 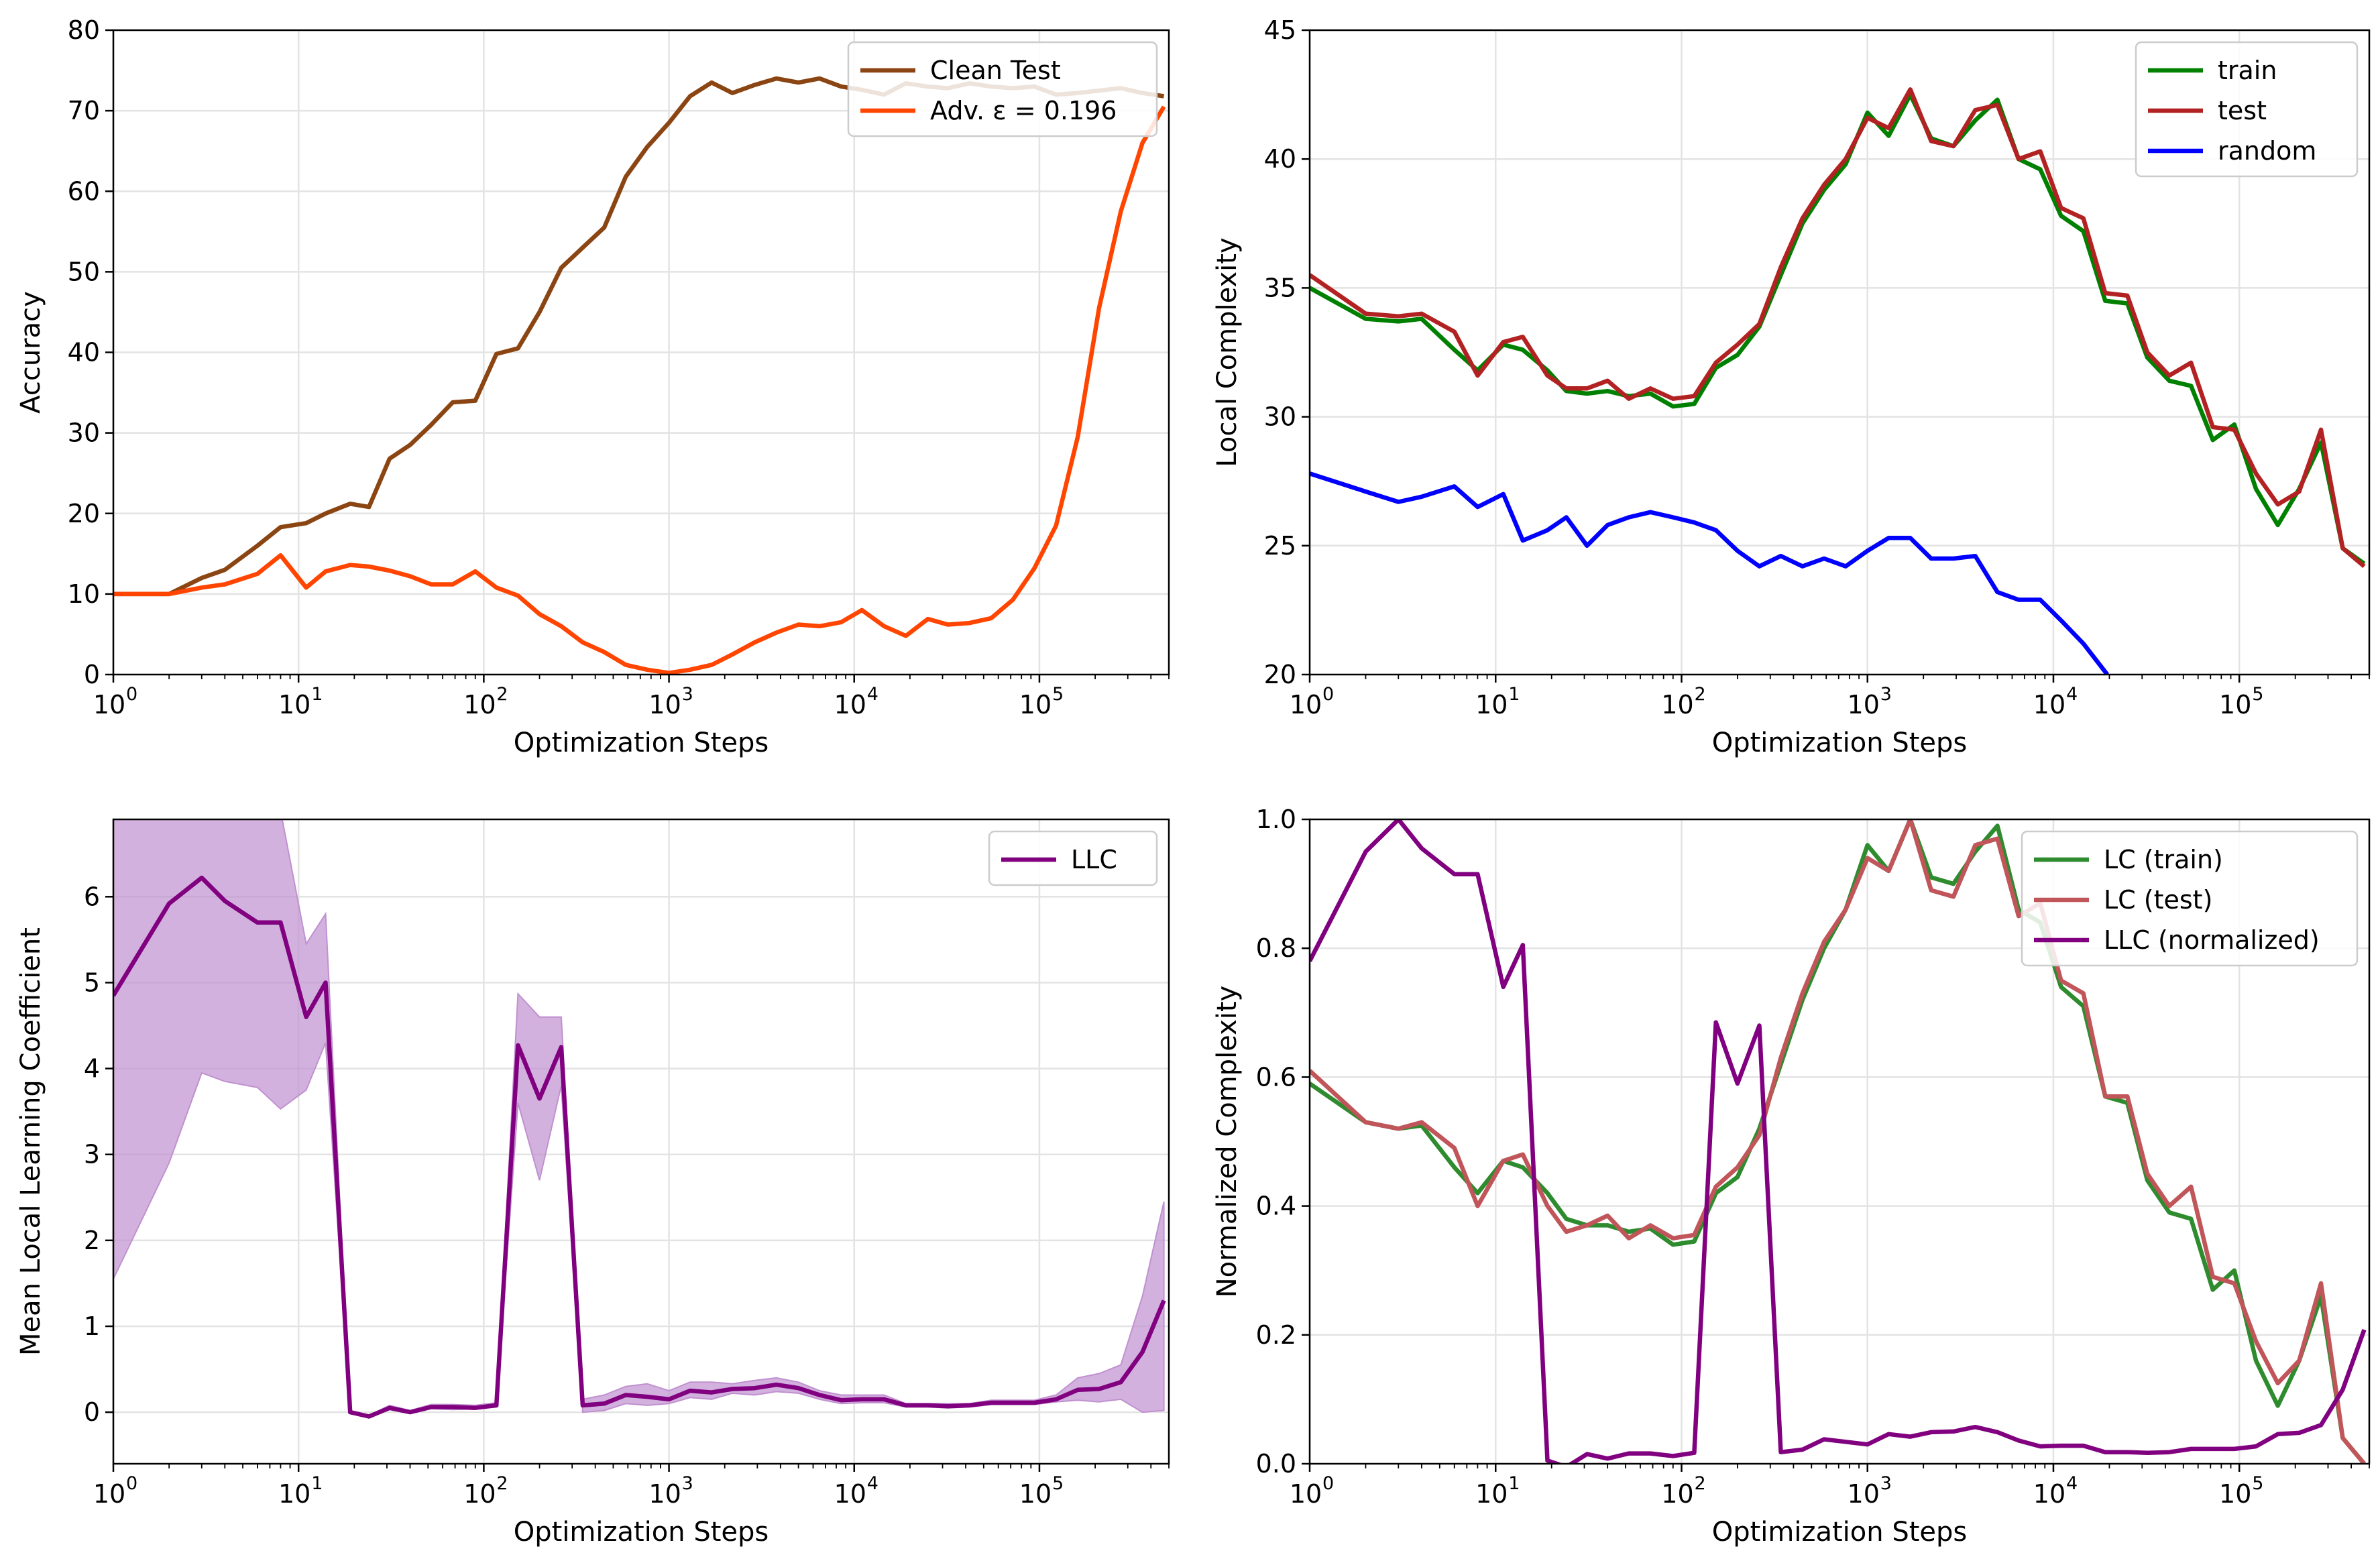 What do you see at coordinates (92, 982) in the screenshot?
I see `y-tick-label: 5` at bounding box center [92, 982].